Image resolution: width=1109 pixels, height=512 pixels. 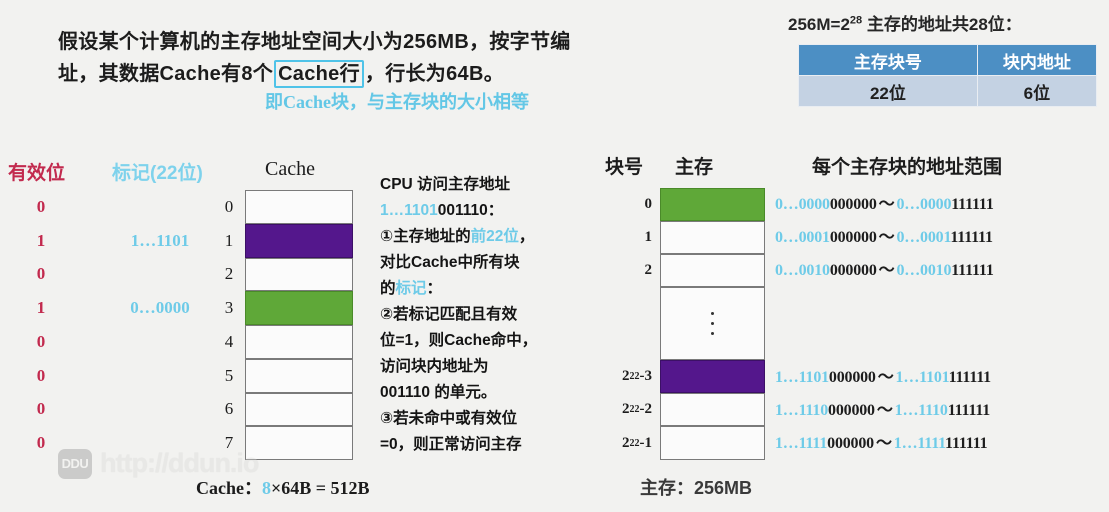 I want to click on address-range-row: 0…0001000000 ～ 0…0001111111, so click(x=942, y=237).